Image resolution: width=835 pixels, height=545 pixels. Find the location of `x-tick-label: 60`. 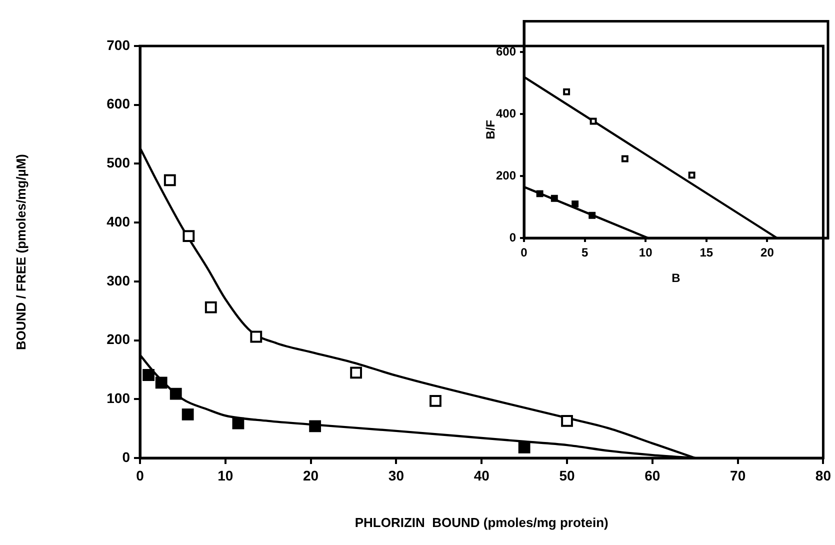

x-tick-label: 60 is located at coordinates (652, 475).